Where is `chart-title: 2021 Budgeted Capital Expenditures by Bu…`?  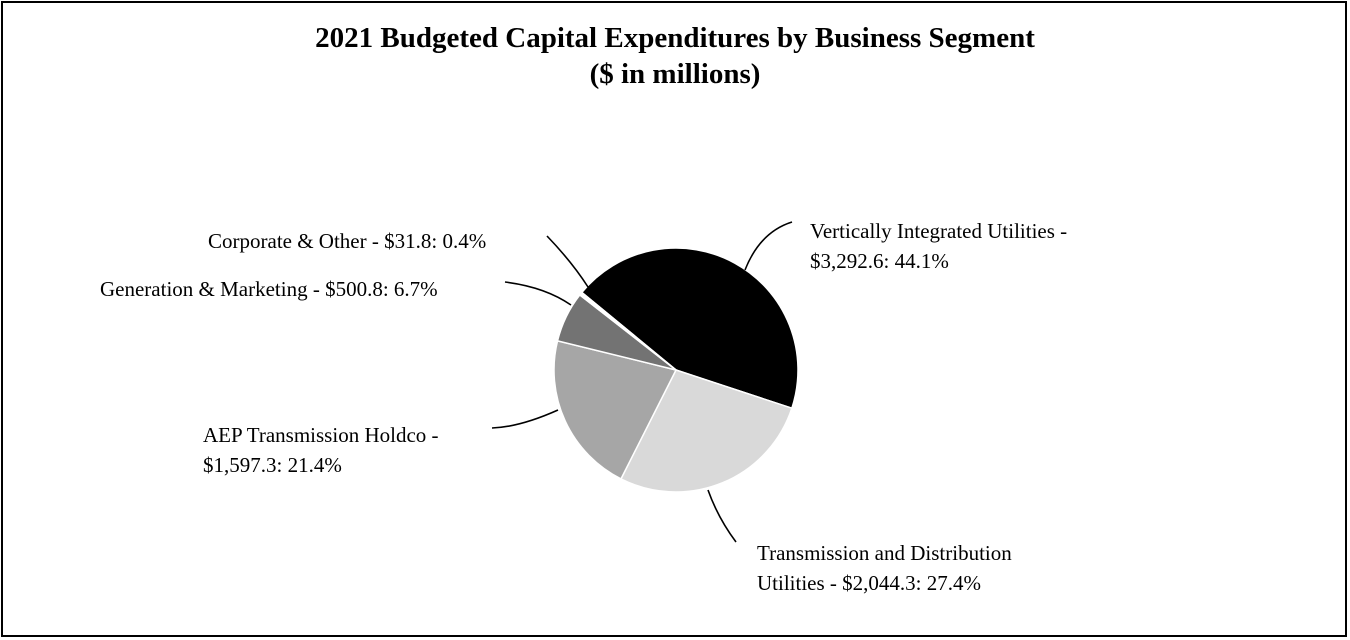 chart-title: 2021 Budgeted Capital Expenditures by Bu… is located at coordinates (675, 38).